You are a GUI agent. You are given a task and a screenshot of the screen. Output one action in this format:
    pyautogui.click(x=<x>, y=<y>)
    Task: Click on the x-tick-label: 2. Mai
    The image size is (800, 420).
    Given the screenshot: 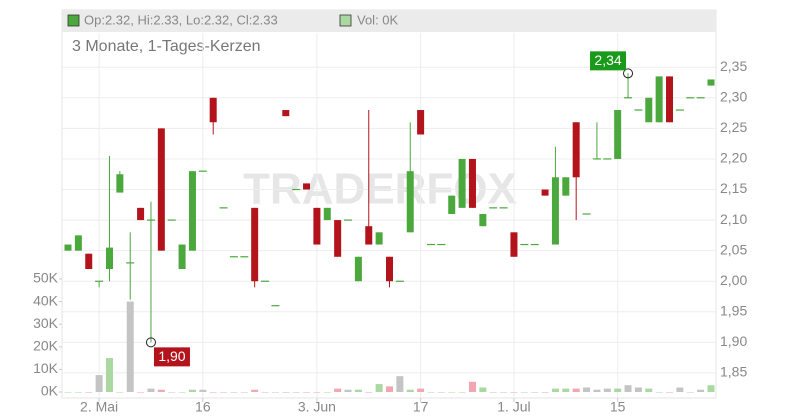 What is the action you would take?
    pyautogui.click(x=99, y=407)
    